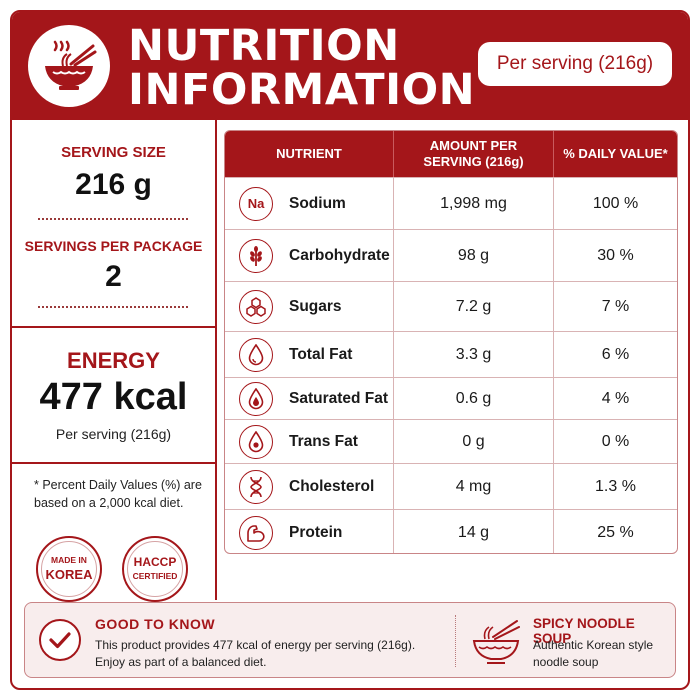 The image size is (700, 700). I want to click on amount-cell: 14 g, so click(473, 531).